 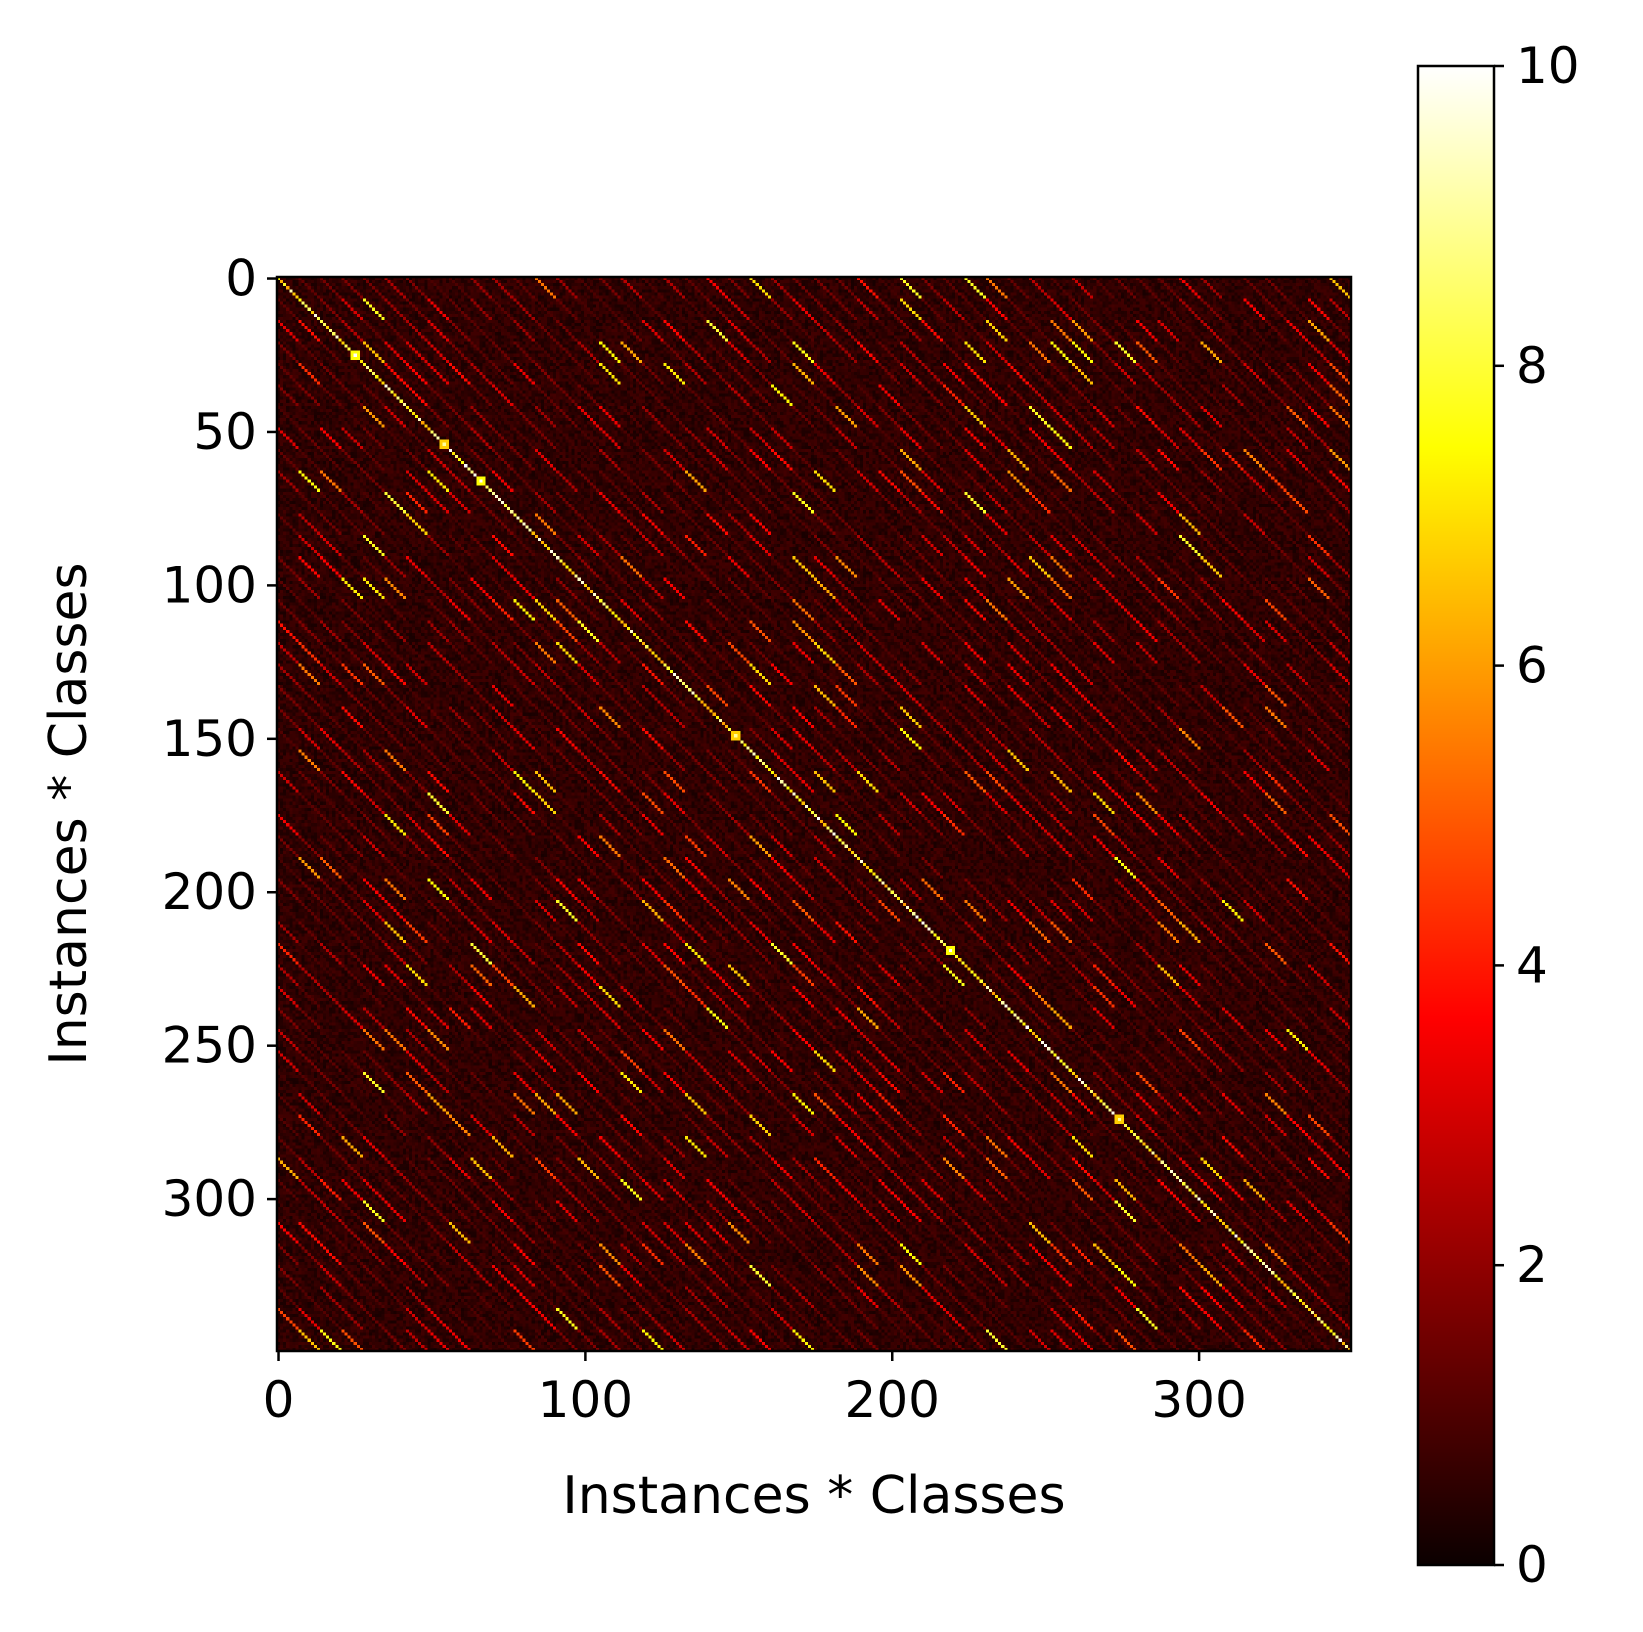 I want to click on y-tick-label: 100, so click(x=209, y=585).